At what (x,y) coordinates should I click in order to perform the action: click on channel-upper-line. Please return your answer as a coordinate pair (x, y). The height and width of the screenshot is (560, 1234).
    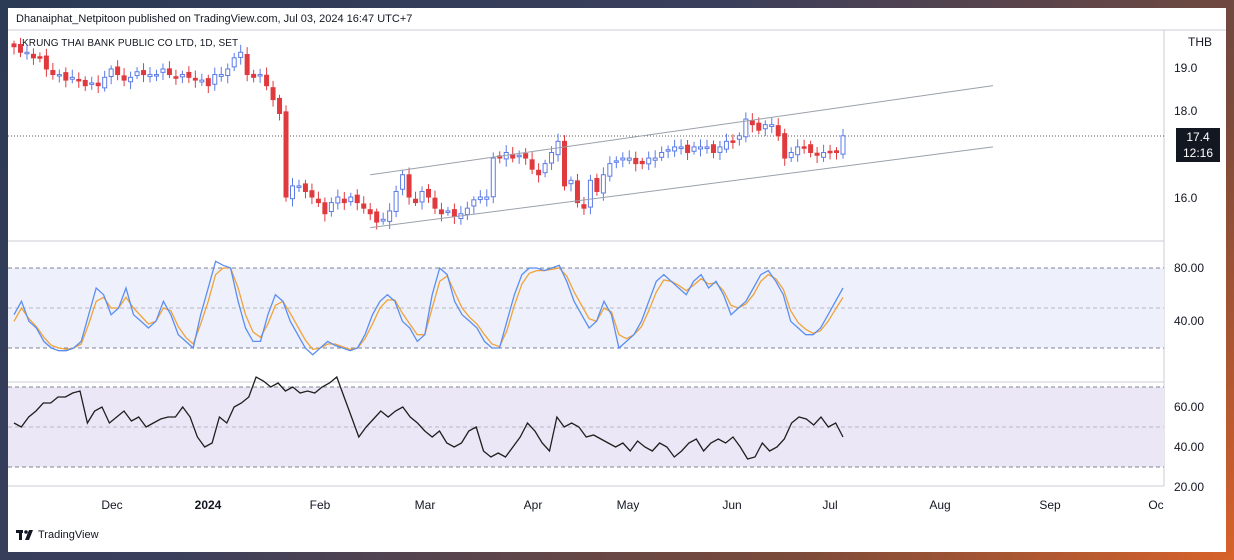
    Looking at the image, I should click on (682, 130).